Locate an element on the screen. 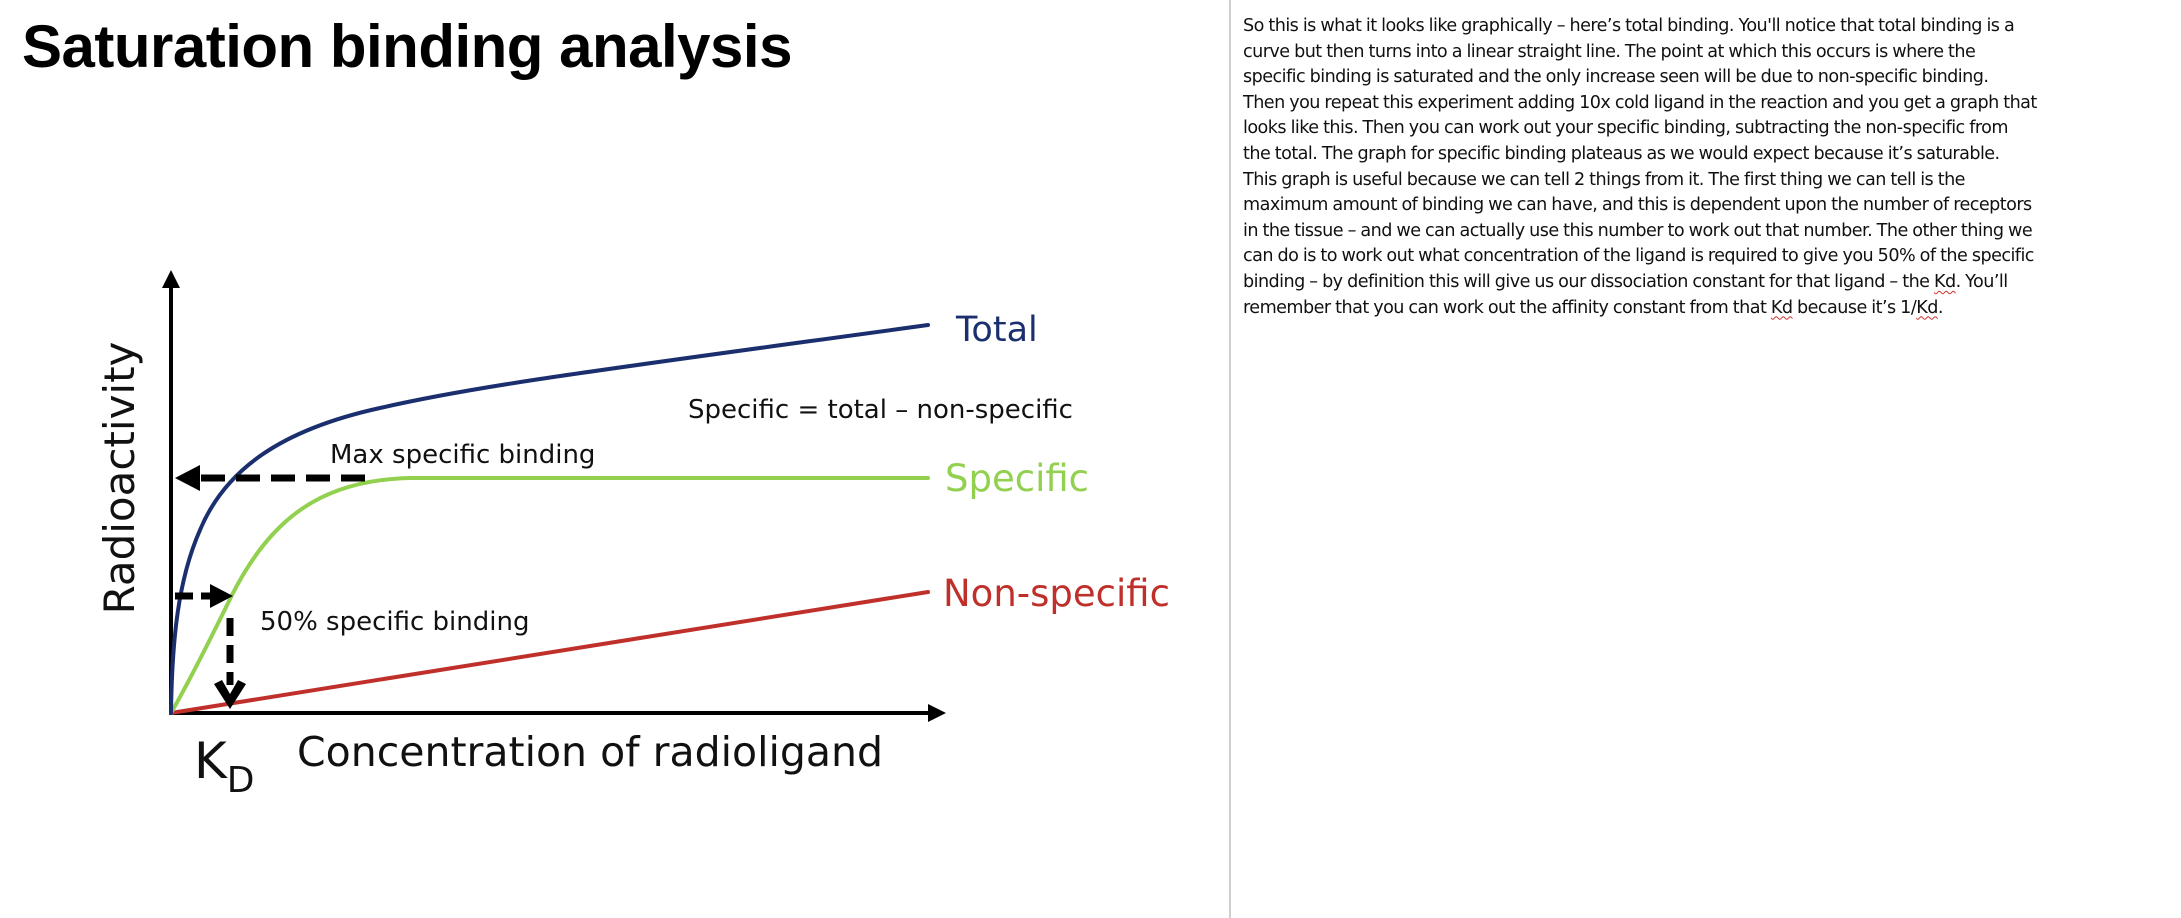  kd-tick-label: KD is located at coordinates (224, 766).